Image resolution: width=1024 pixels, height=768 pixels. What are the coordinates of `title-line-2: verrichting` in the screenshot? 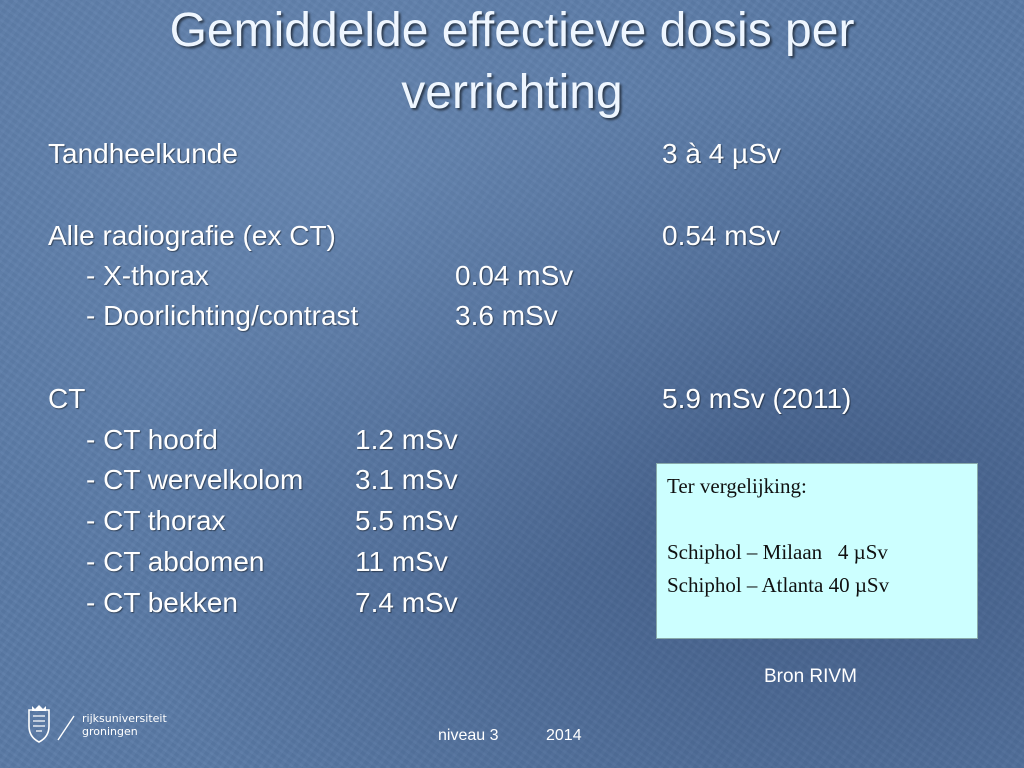 It's located at (512, 92).